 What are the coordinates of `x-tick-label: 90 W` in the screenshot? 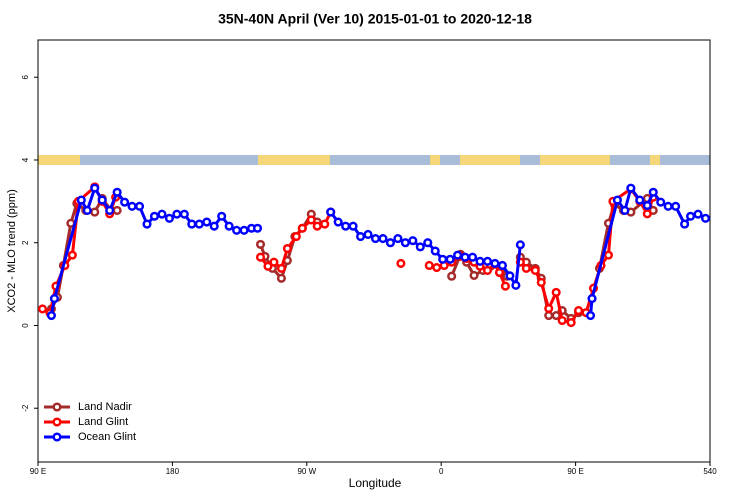 It's located at (306, 471).